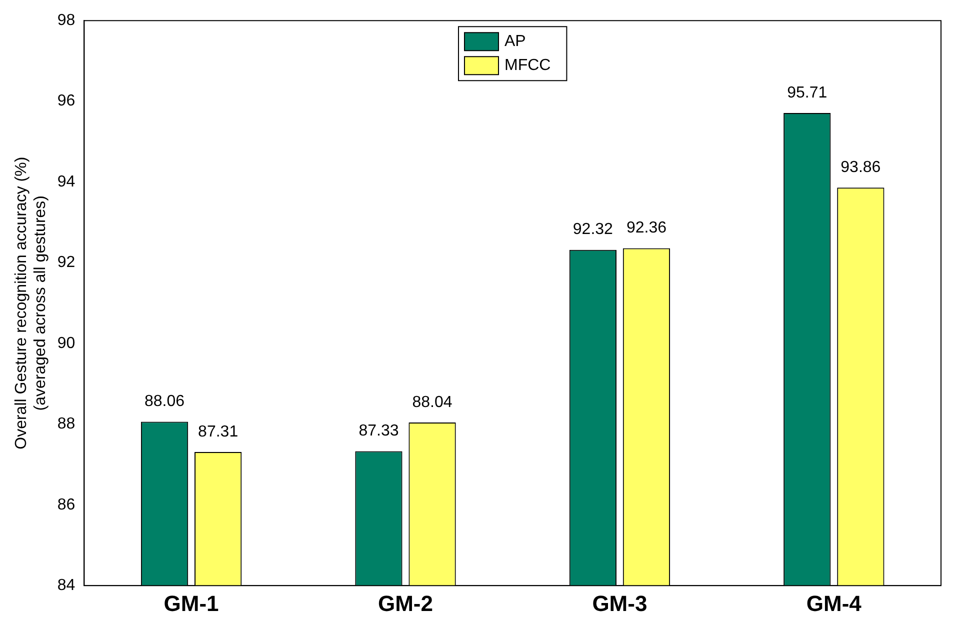 This screenshot has width=963, height=632. I want to click on y-tick-label: 96, so click(66, 101).